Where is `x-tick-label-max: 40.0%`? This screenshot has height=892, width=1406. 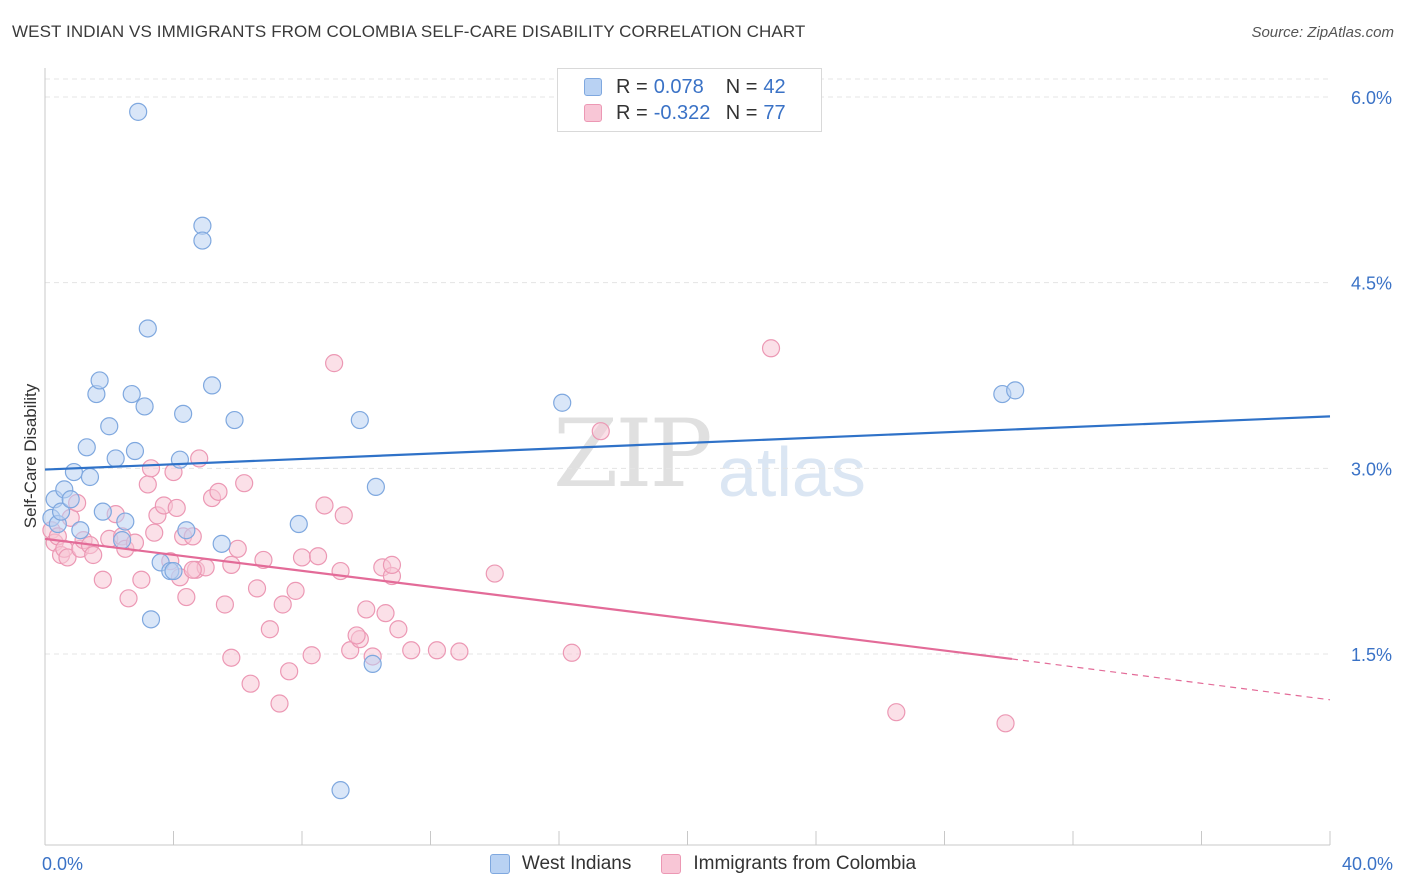
x-tick-label-max: 40.0% is located at coordinates (1367, 864).